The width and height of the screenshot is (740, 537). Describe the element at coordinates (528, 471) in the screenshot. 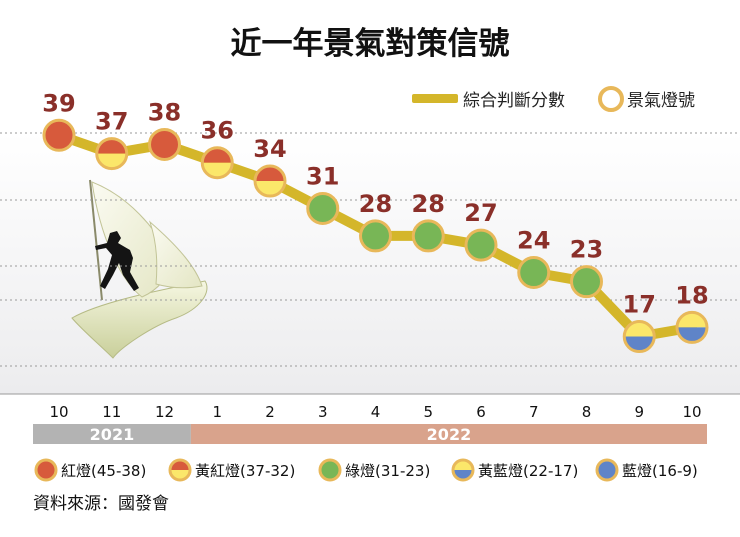

I see `signal-key-label: 黃藍燈(22-17)` at that location.